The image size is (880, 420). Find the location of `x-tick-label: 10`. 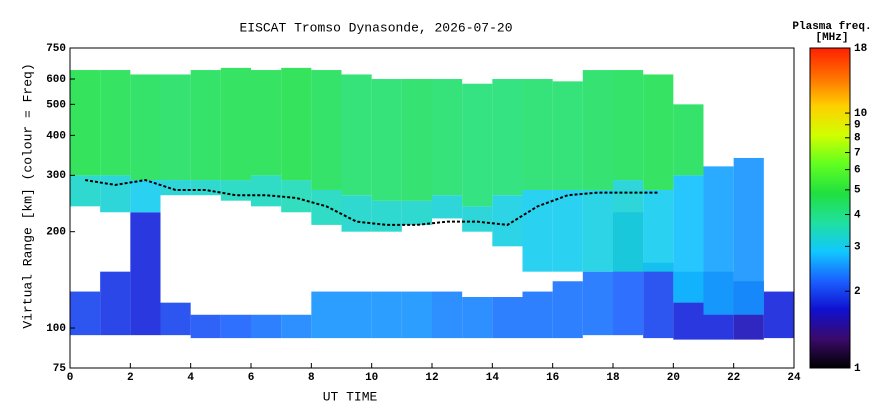

x-tick-label: 10 is located at coordinates (371, 378).